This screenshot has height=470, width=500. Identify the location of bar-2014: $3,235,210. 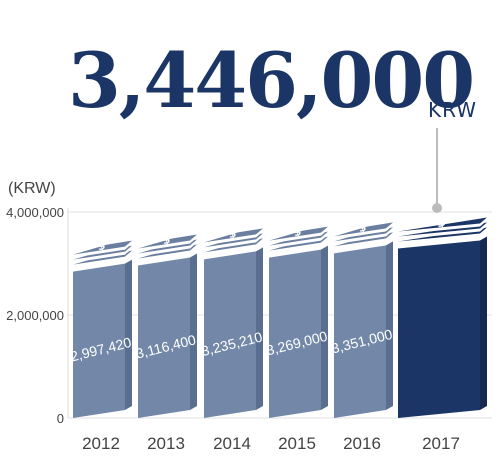
(232, 322).